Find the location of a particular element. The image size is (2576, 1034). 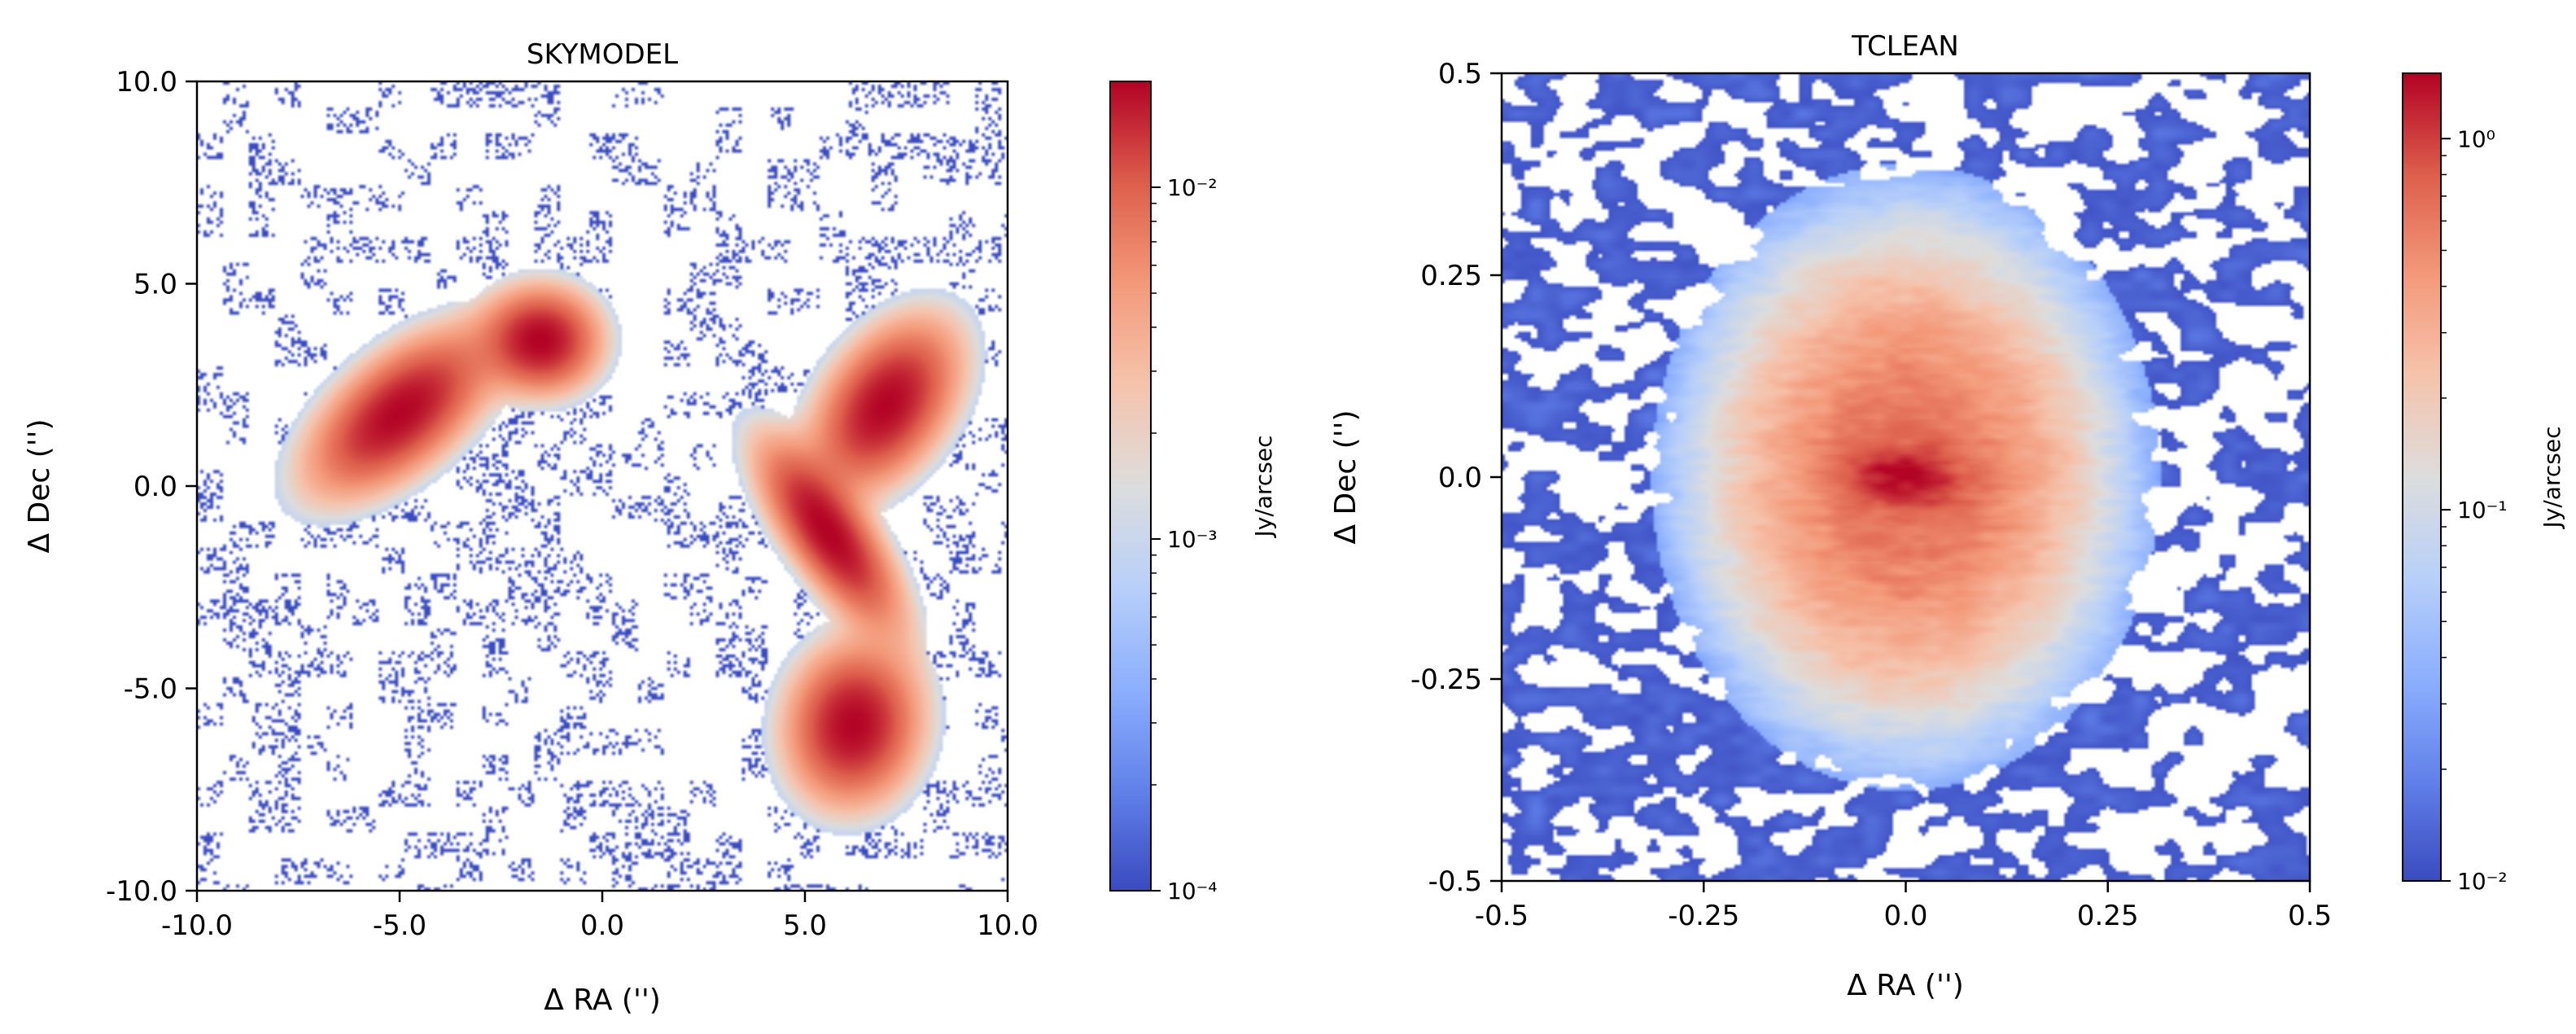

x-tick-label: 10.0 is located at coordinates (1008, 925).